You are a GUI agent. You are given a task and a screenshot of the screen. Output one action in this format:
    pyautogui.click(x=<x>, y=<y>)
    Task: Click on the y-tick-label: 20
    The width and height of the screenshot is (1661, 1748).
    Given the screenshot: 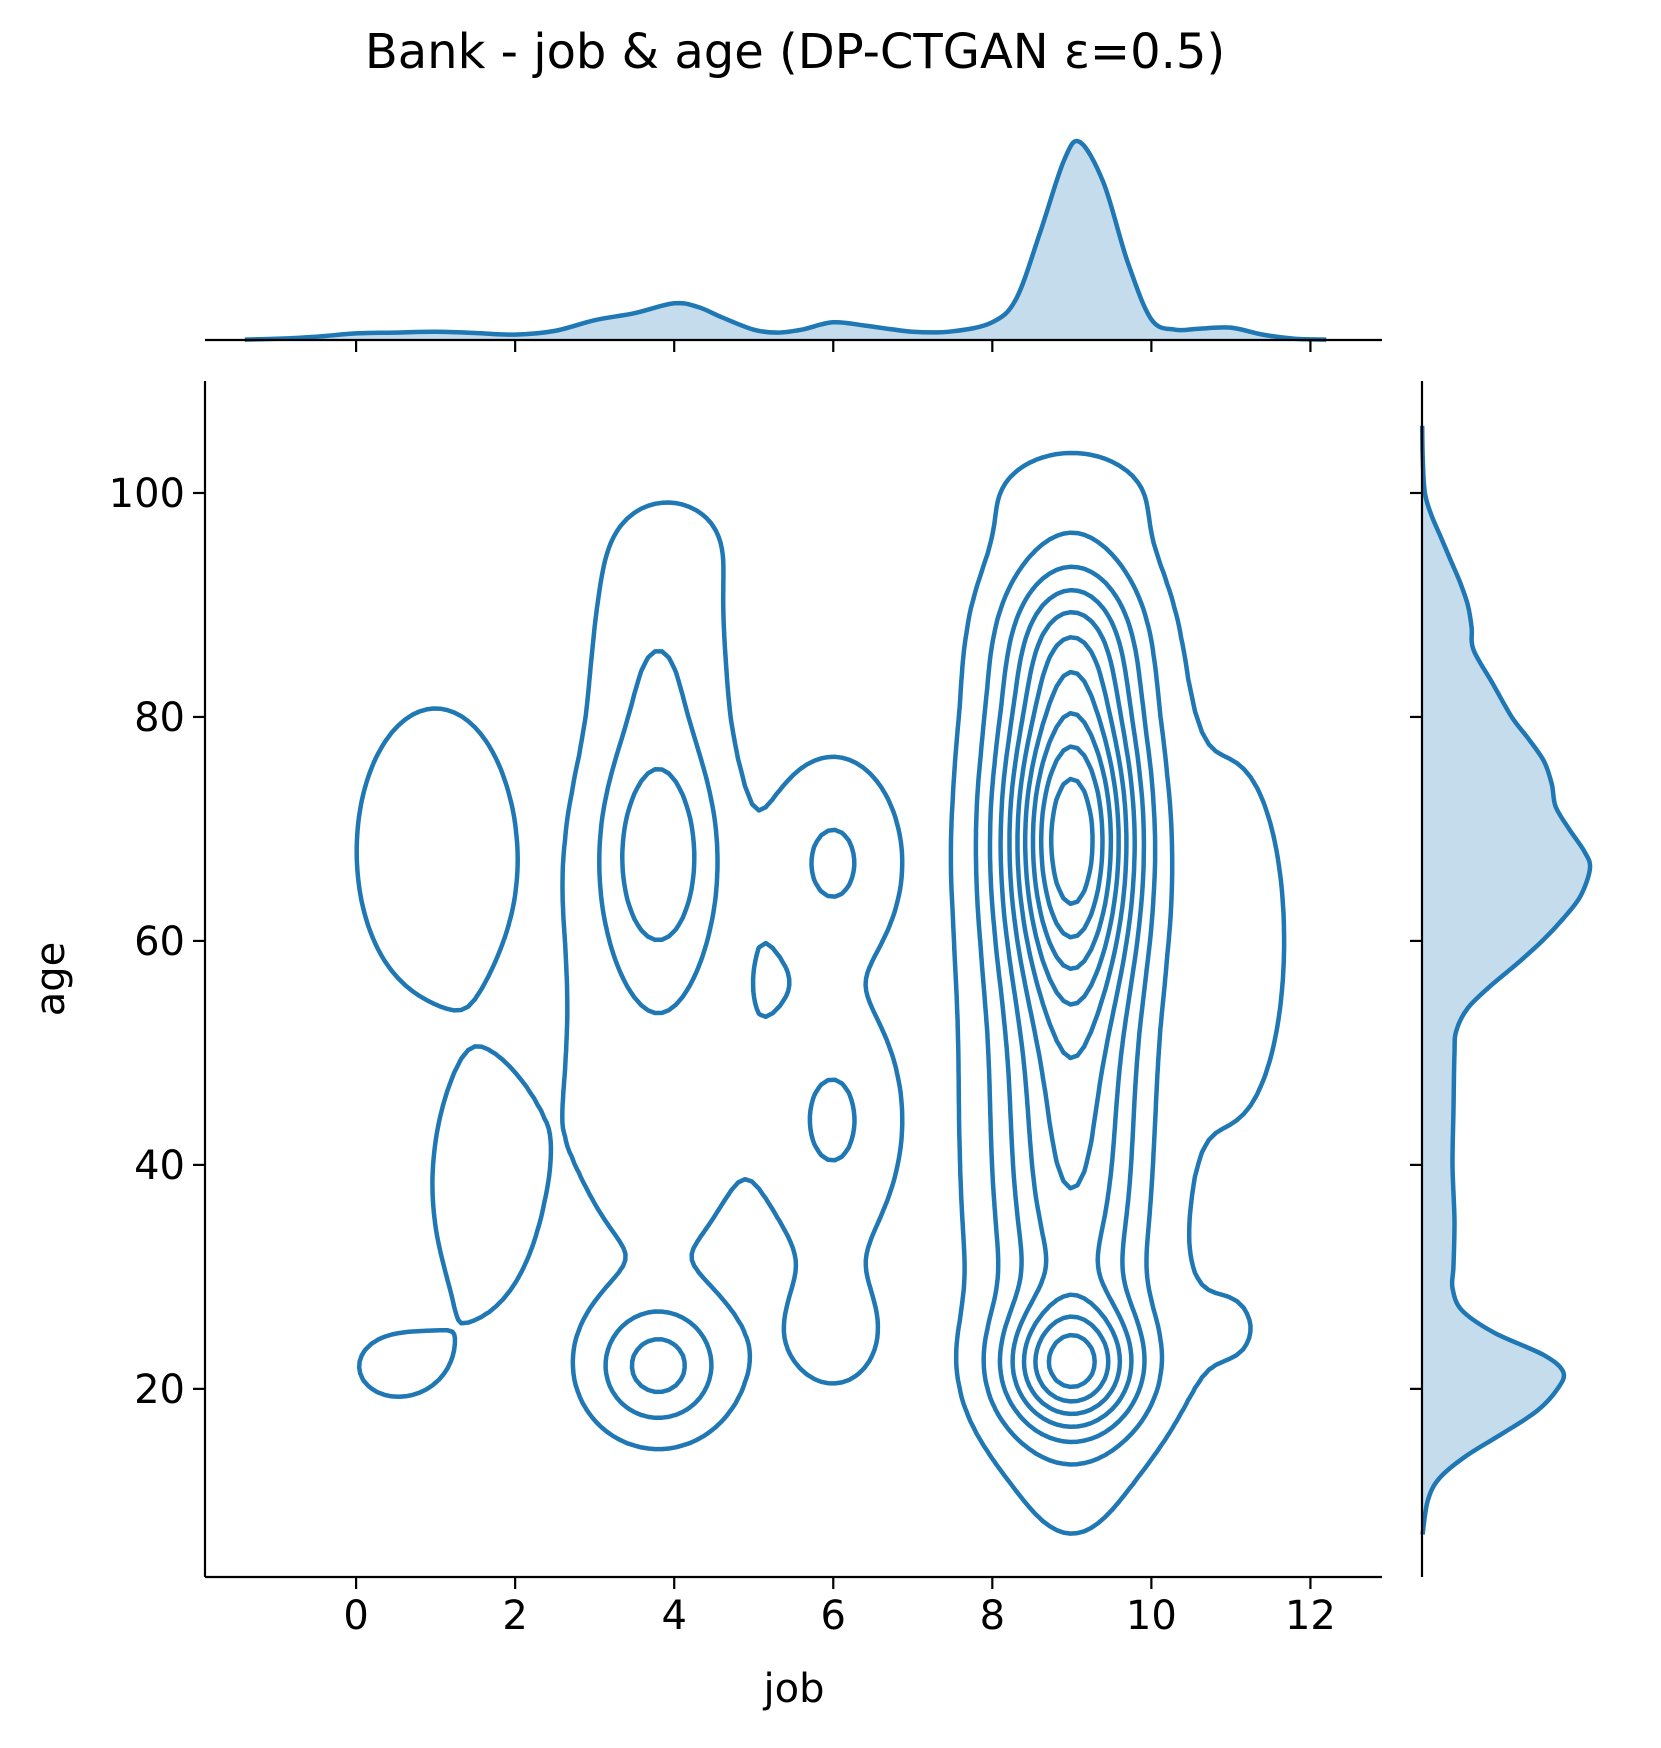 What is the action you would take?
    pyautogui.click(x=159, y=1390)
    